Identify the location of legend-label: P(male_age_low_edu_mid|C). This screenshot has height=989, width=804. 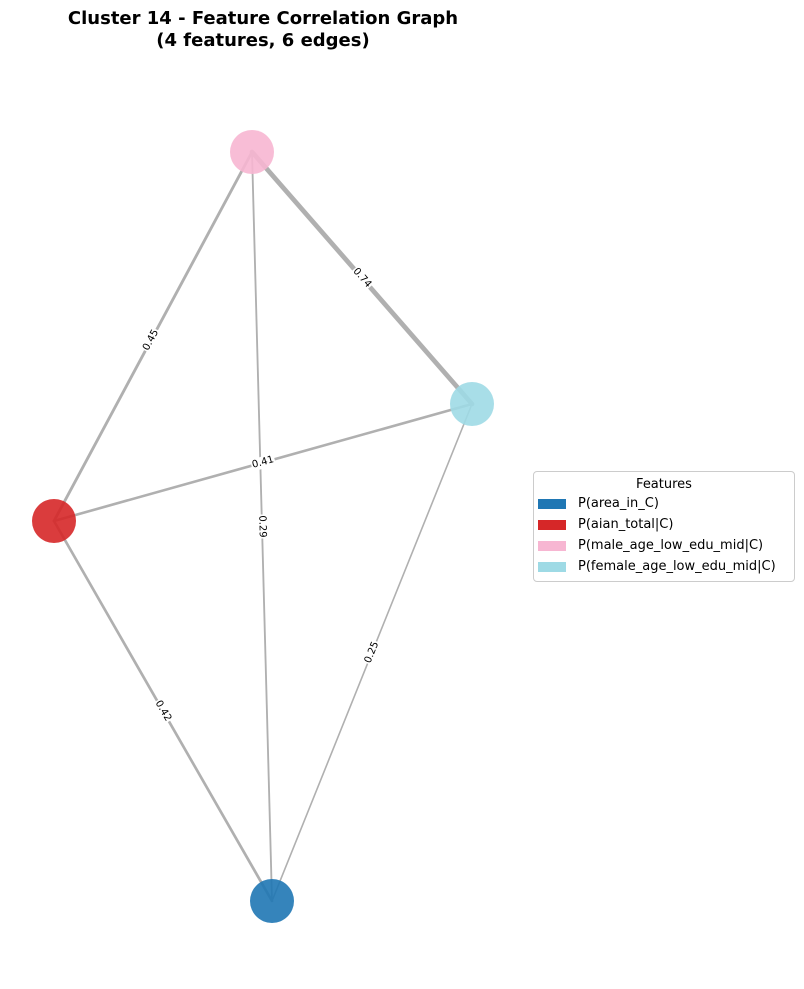
(671, 545).